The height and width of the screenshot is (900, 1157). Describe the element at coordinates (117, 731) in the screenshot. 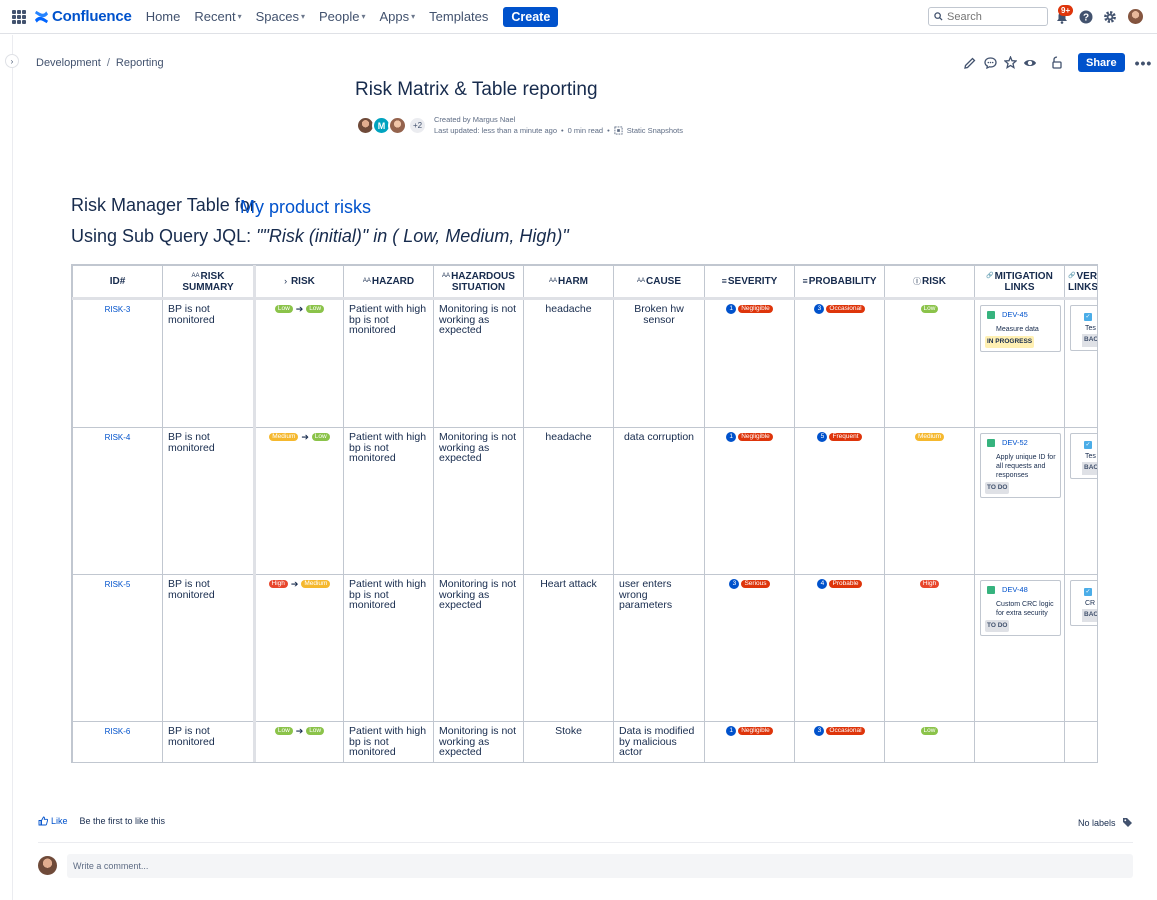

I see `risk-link: RISK-6` at that location.